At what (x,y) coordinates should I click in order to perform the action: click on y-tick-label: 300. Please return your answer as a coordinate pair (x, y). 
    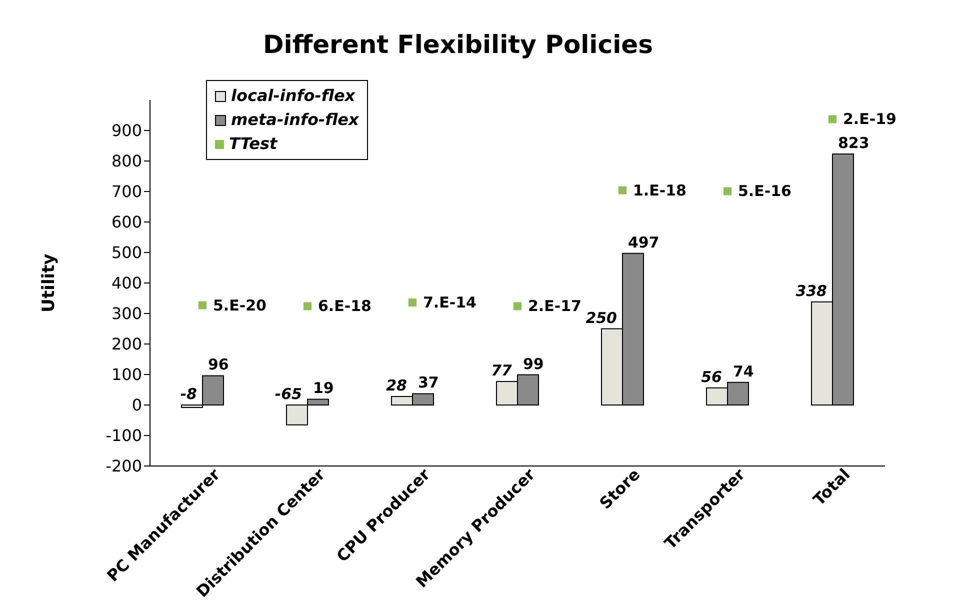
    Looking at the image, I should click on (126, 314).